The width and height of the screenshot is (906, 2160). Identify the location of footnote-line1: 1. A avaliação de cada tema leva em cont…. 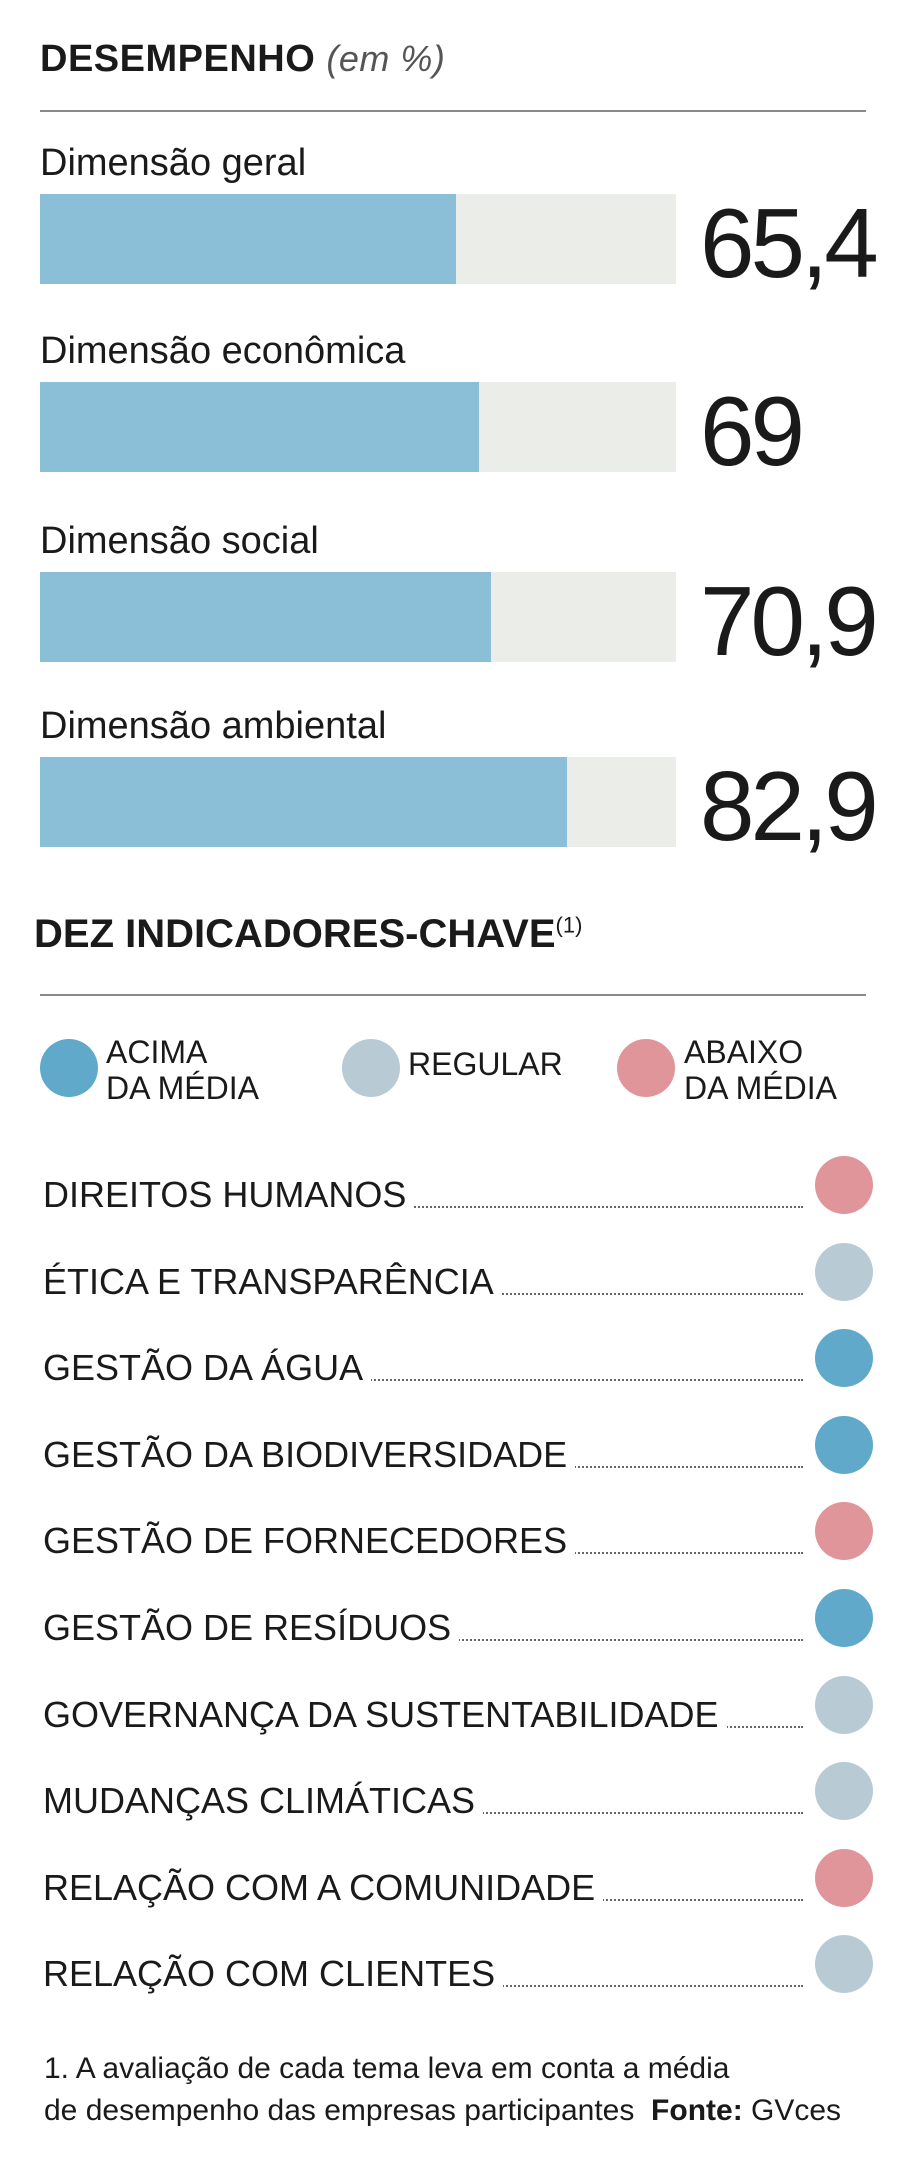
(387, 2068).